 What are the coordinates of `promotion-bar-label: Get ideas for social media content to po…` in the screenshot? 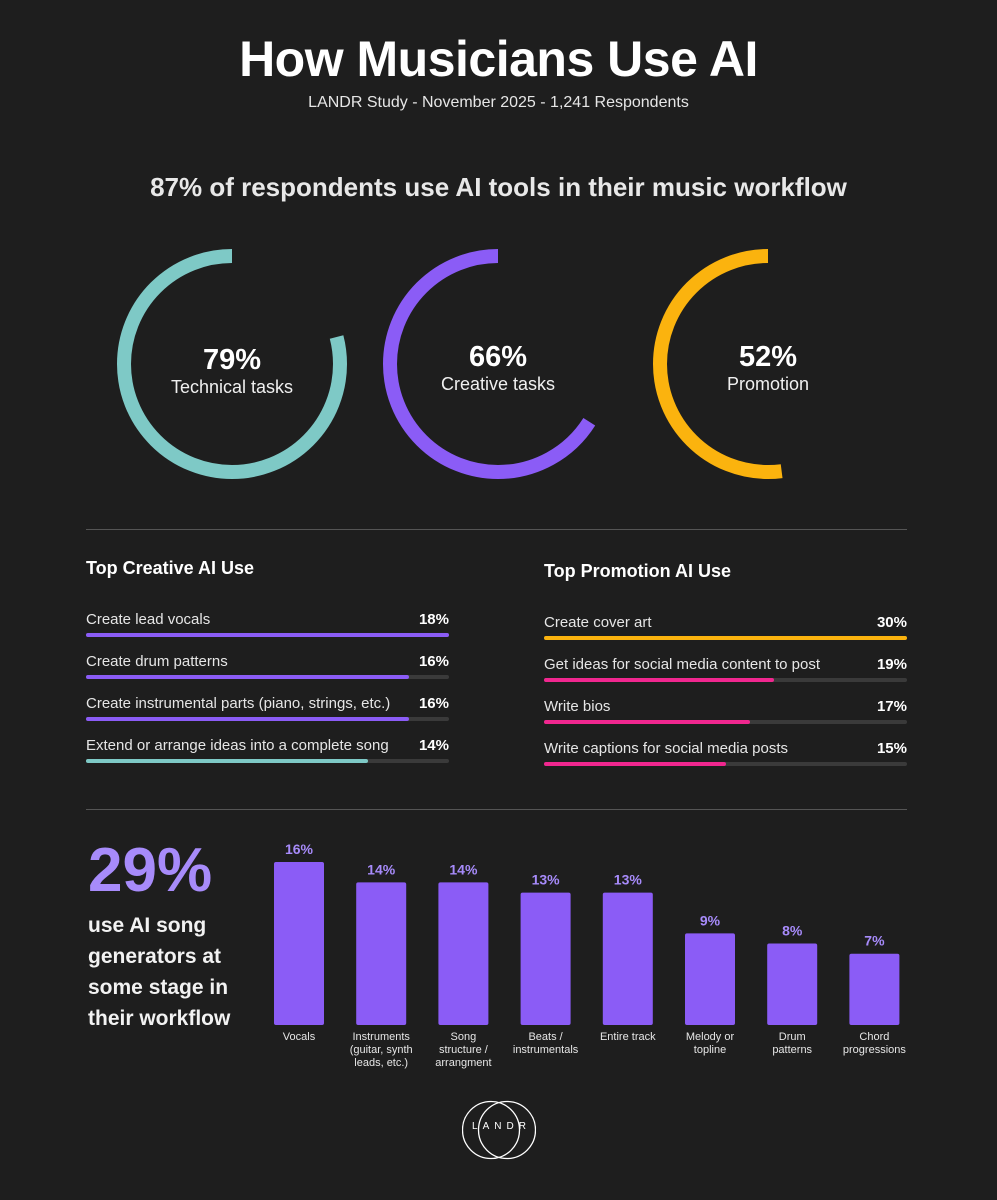 It's located at (682, 664).